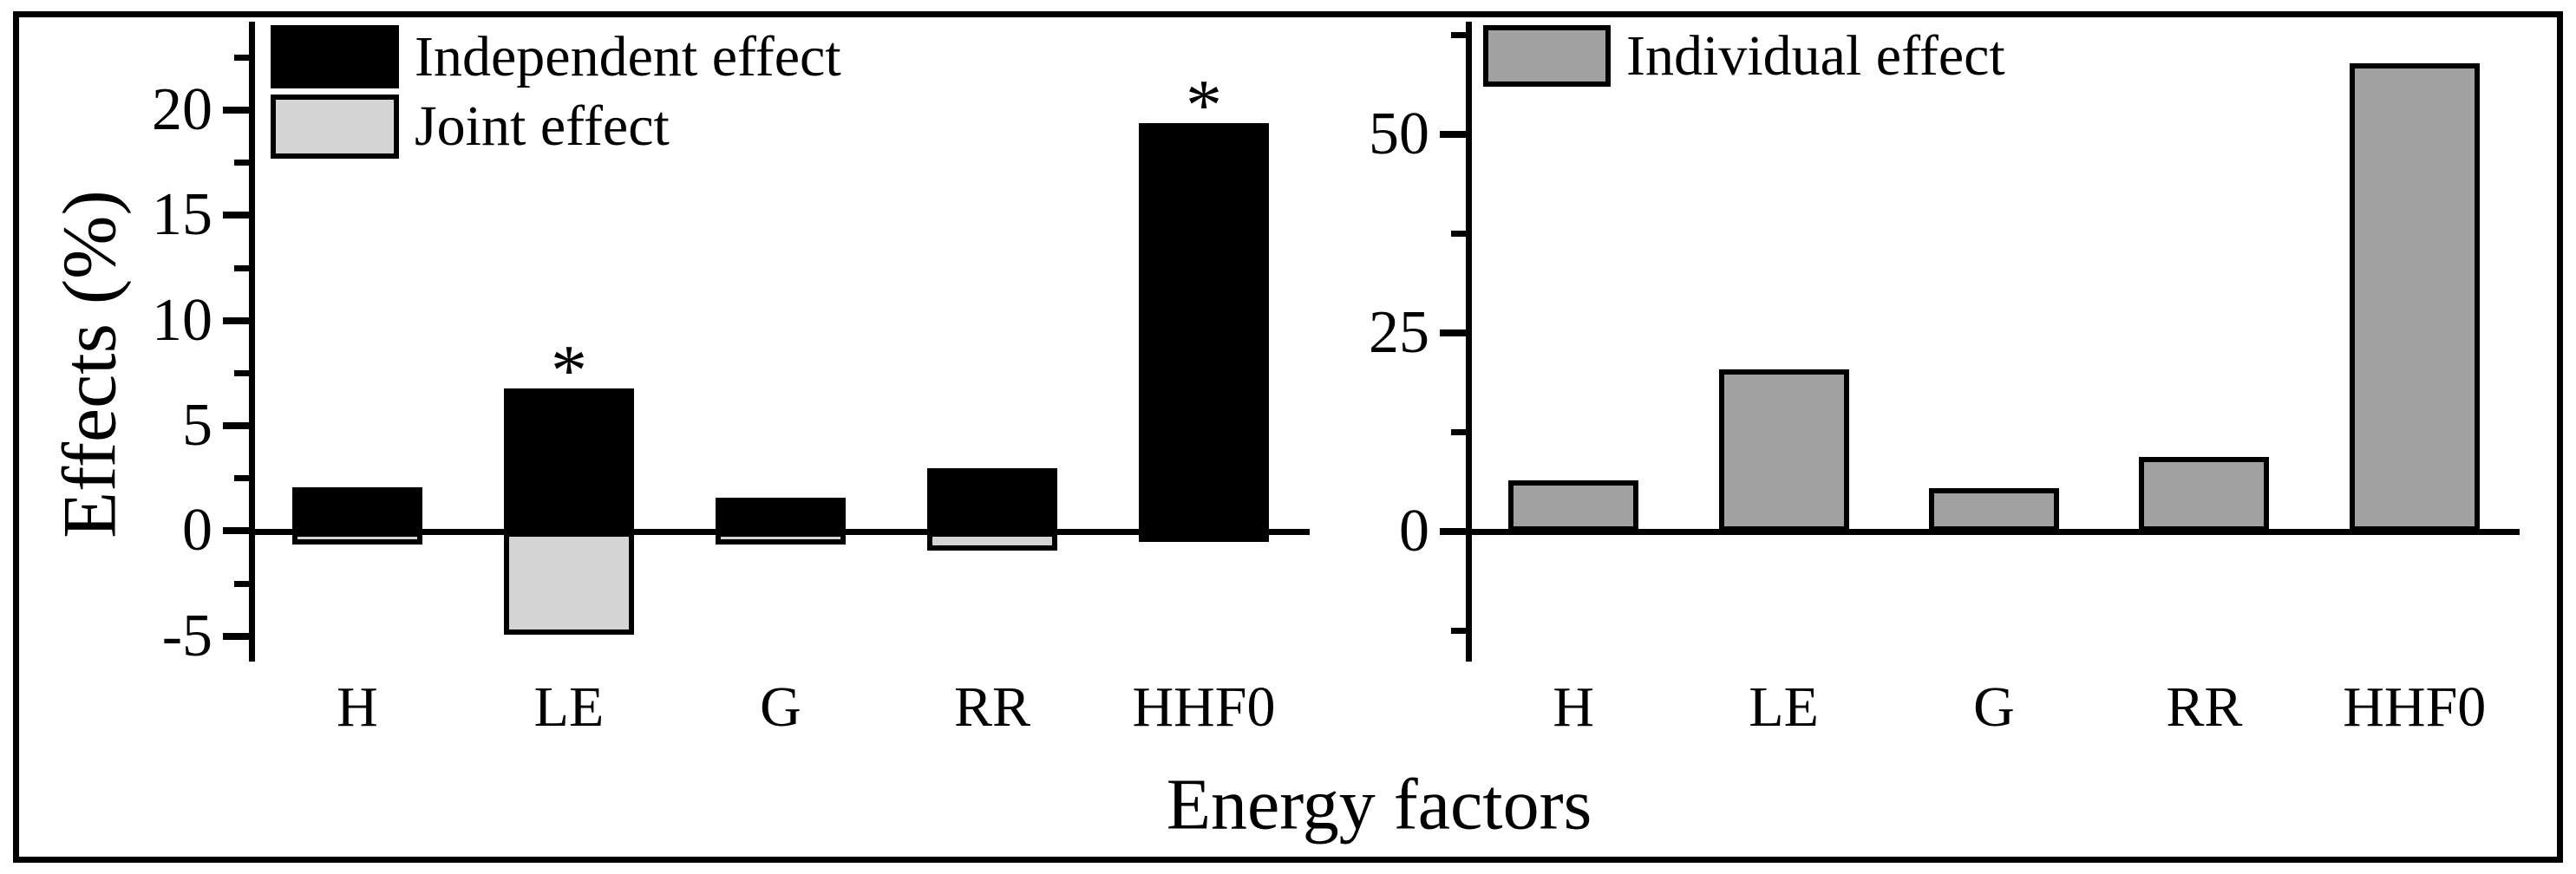 This screenshot has width=2576, height=874. I want to click on y-tick-label: -5, so click(186, 635).